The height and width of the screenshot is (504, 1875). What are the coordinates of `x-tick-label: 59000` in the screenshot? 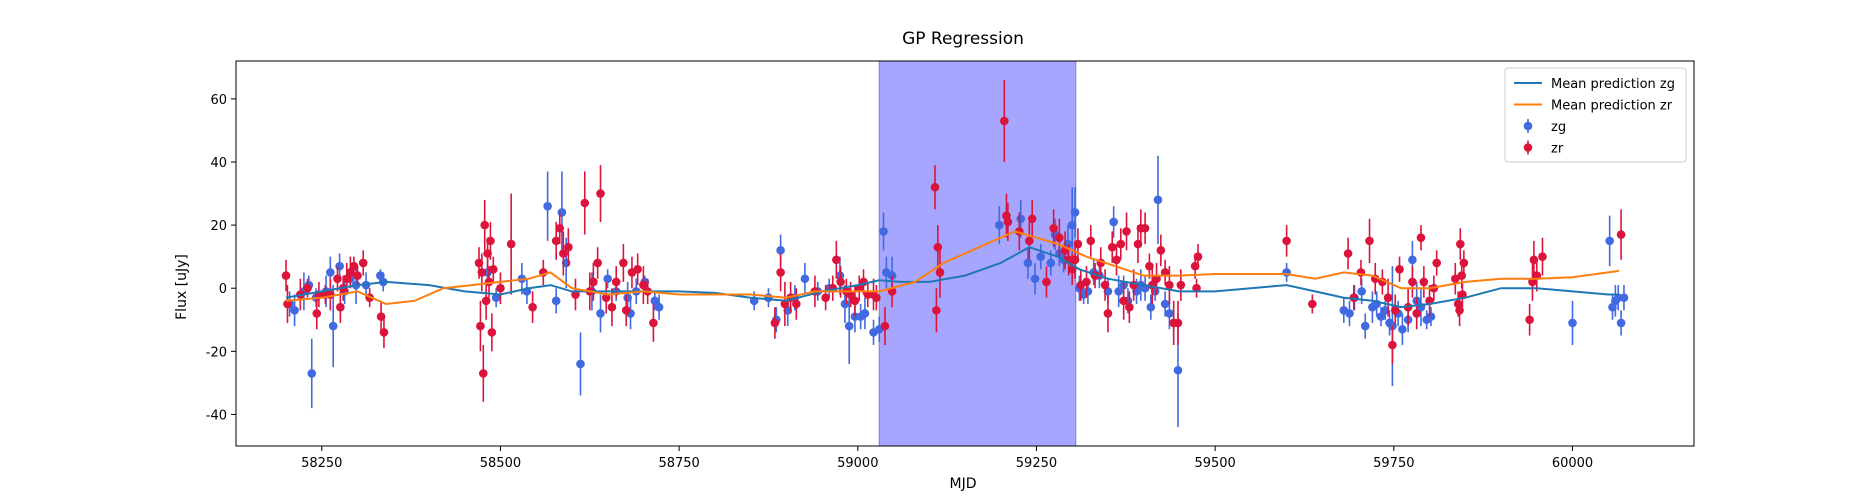 It's located at (857, 463).